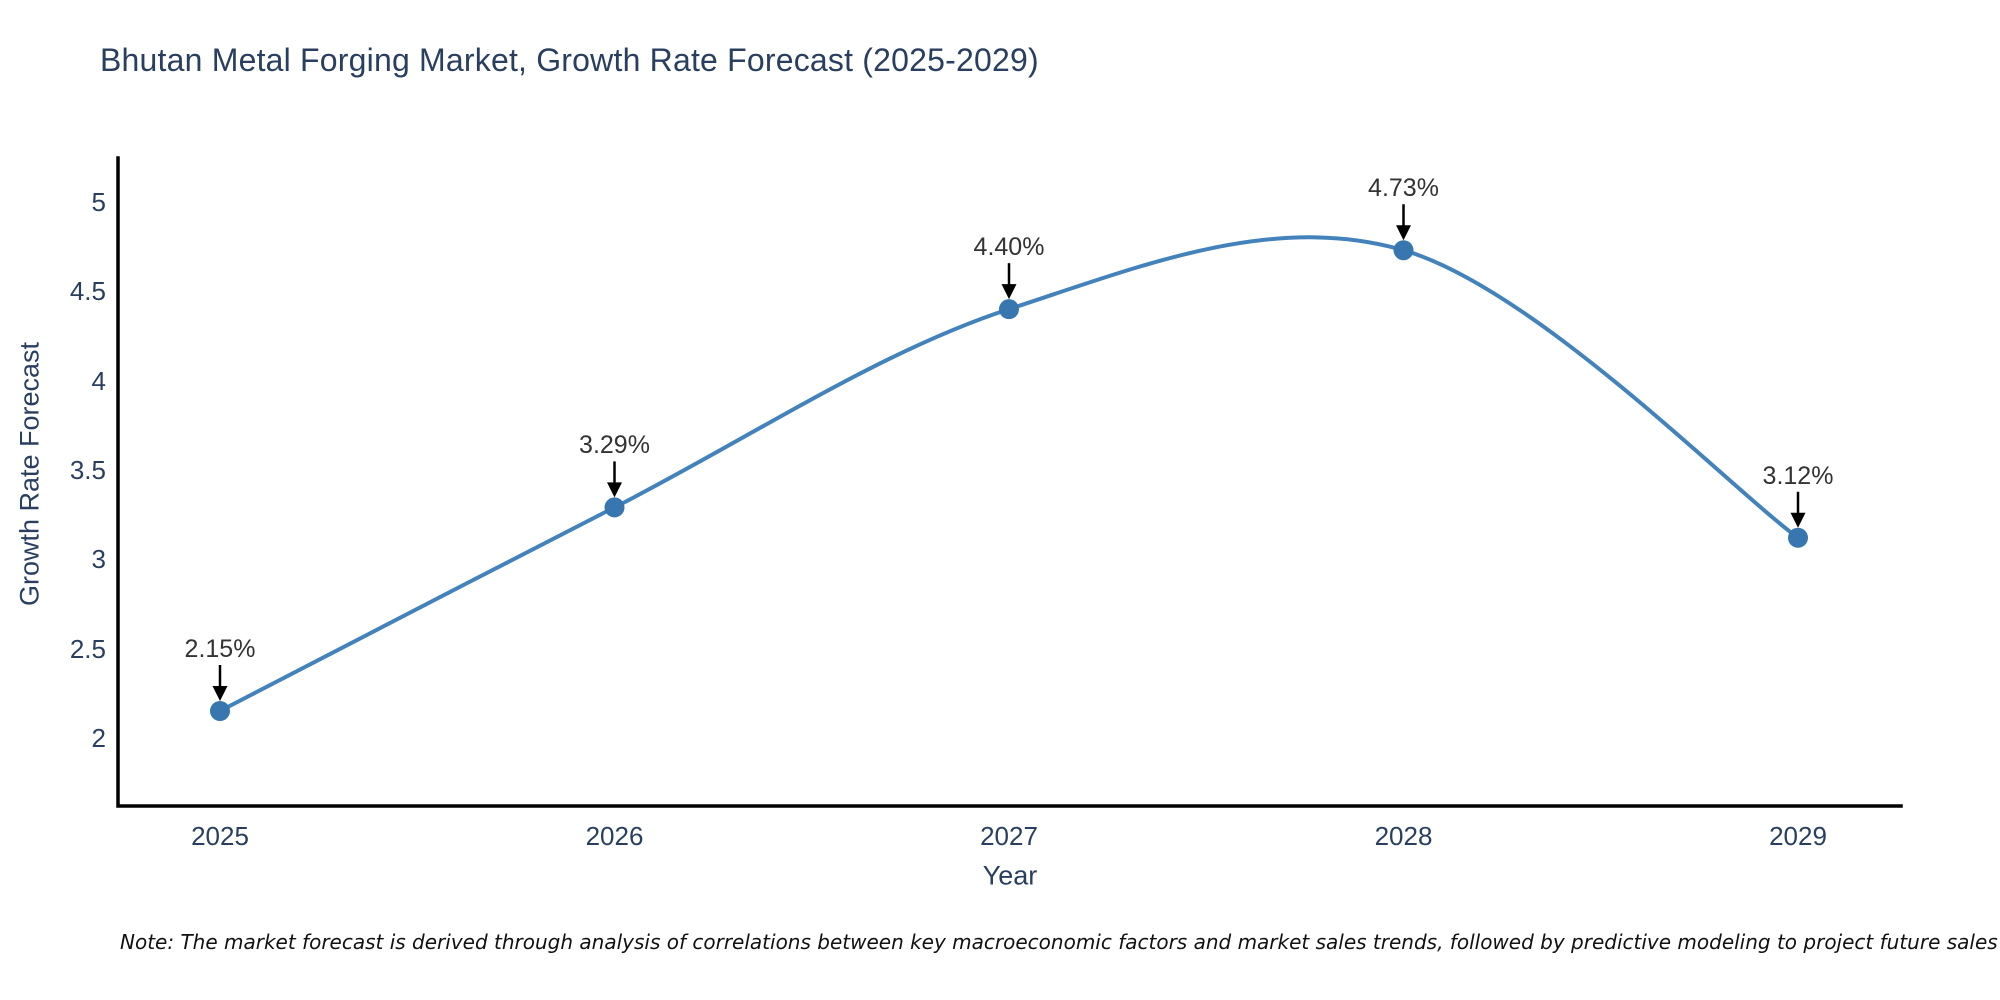 This screenshot has width=2000, height=1000. Describe the element at coordinates (614, 445) in the screenshot. I see `annotation-label: 3.29%` at that location.